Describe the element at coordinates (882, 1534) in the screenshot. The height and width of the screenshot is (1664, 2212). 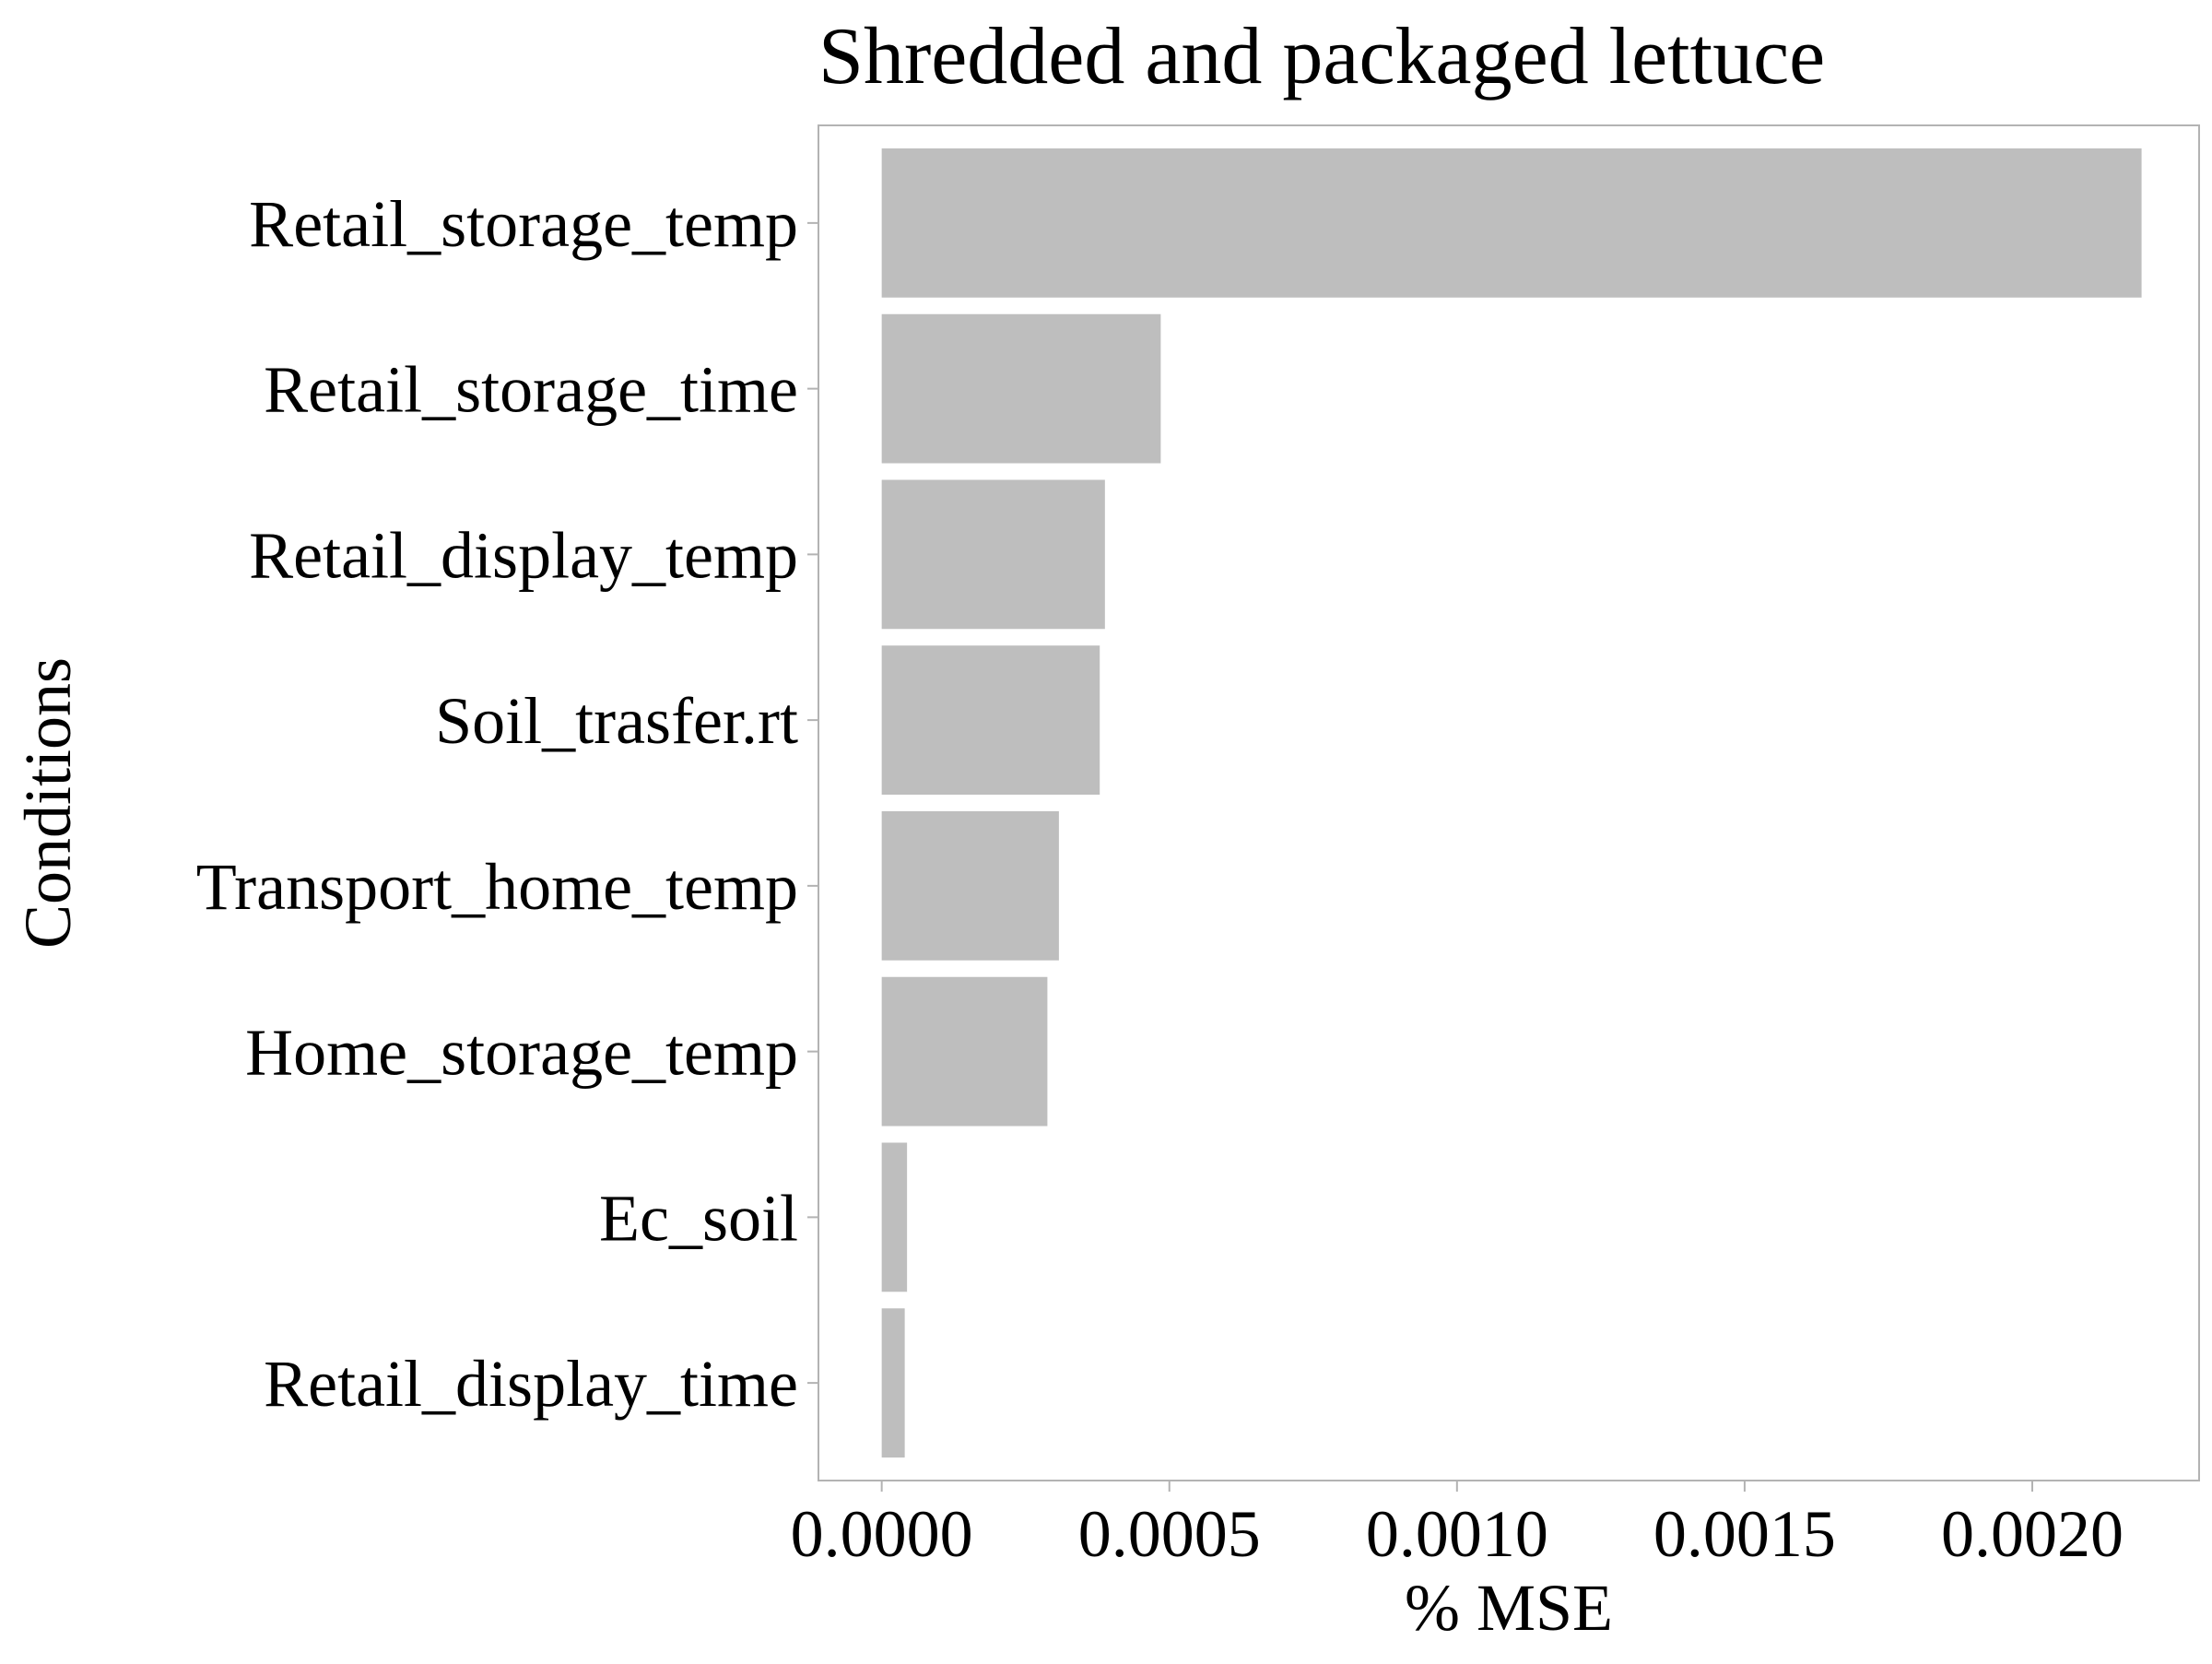
I see `x-tick-label: 0.0000` at that location.